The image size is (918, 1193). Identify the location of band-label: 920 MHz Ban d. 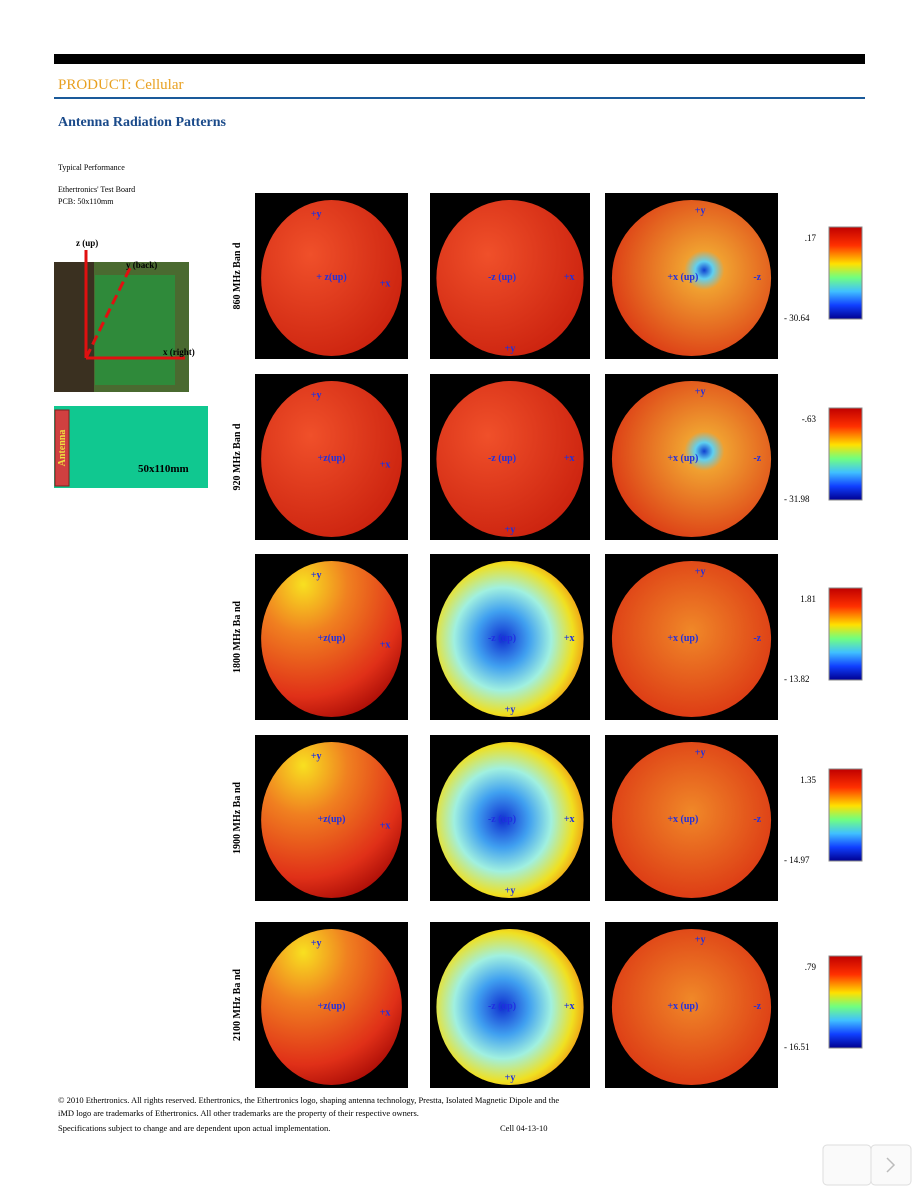
(237, 456).